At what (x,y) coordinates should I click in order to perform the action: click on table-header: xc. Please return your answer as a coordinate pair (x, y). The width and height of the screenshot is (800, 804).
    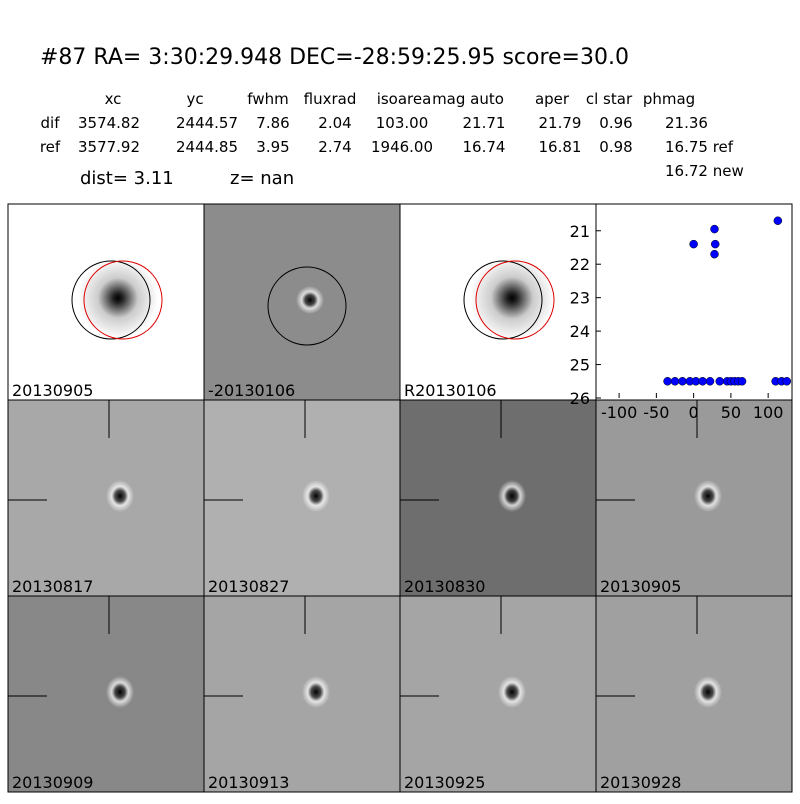
    Looking at the image, I should click on (113, 99).